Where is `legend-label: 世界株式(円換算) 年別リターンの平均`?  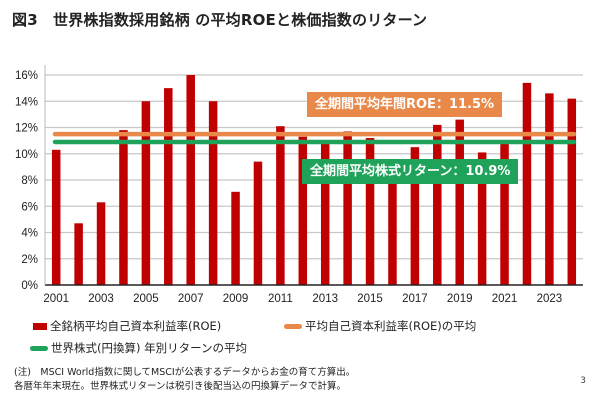 legend-label: 世界株式(円換算) 年別リターンの平均 is located at coordinates (149, 348).